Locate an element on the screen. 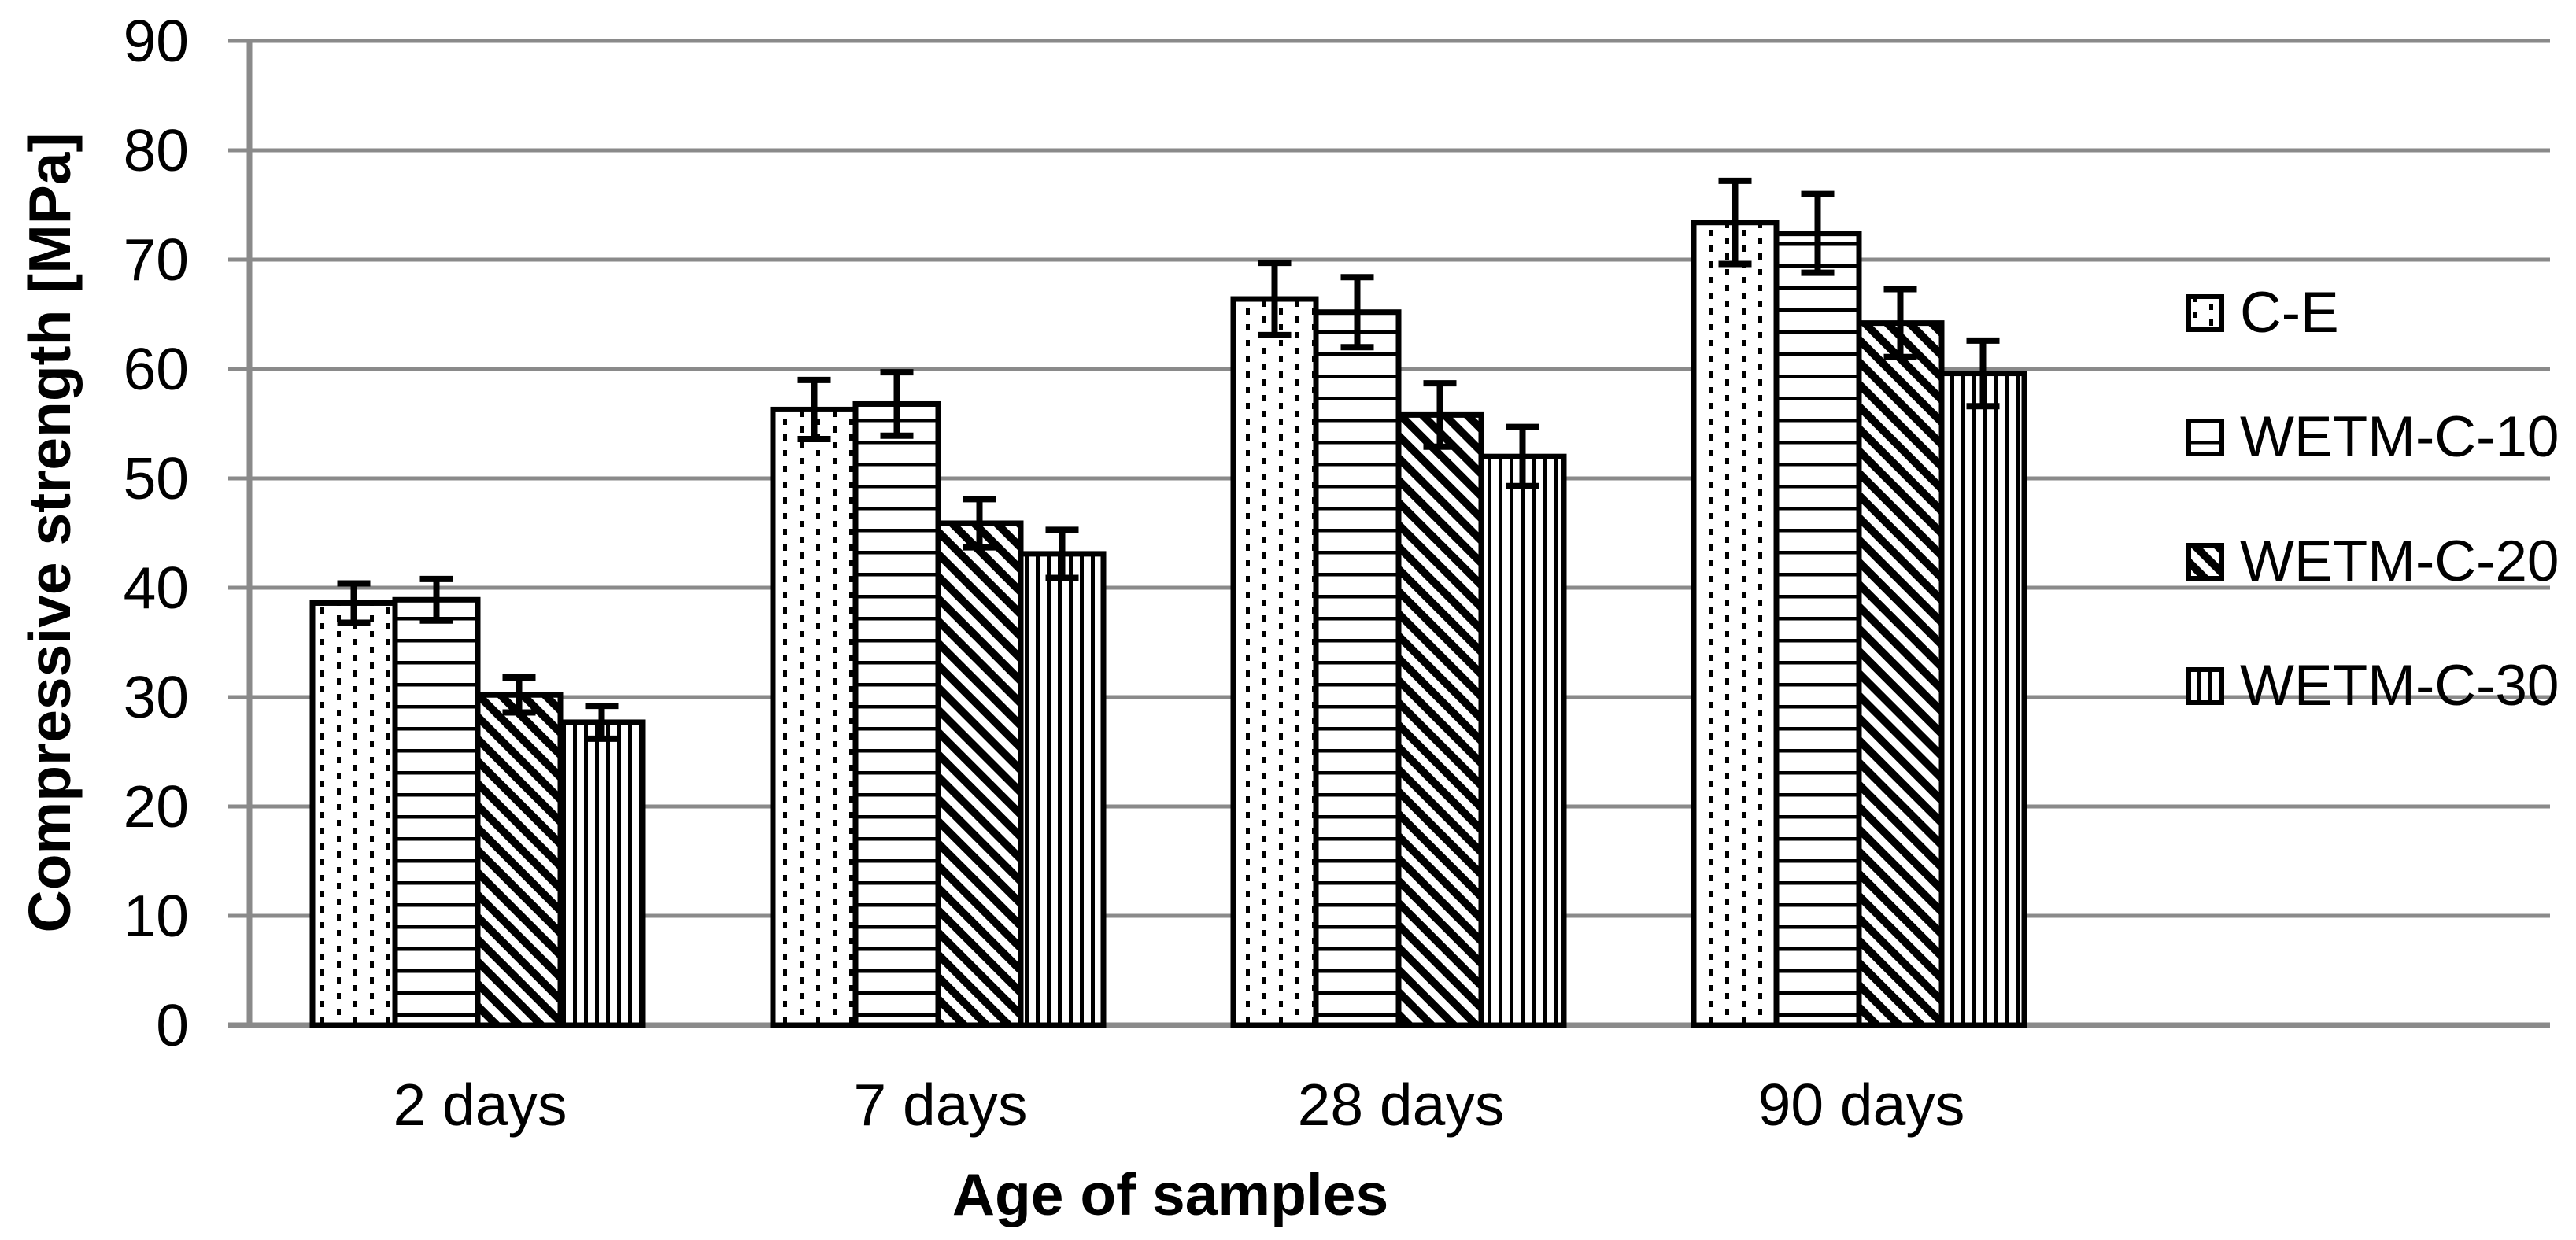 This screenshot has width=2576, height=1240. y-axis-title: Compressive strength [MPa] is located at coordinates (50, 532).